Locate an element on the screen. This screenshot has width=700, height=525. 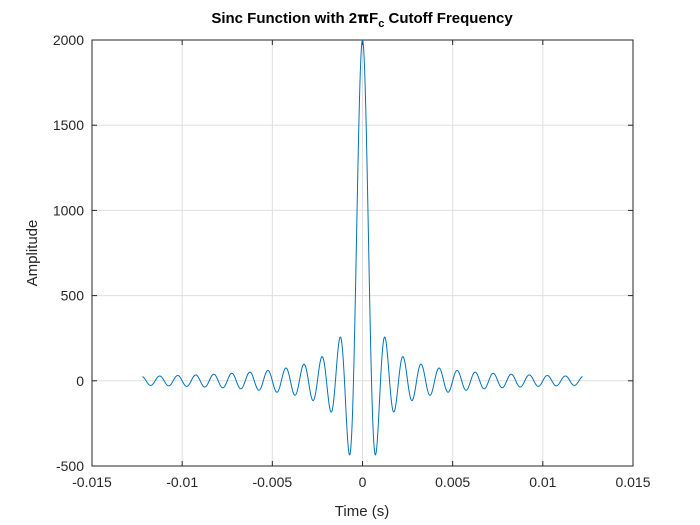
x-tick-label: -0.005 is located at coordinates (272, 482).